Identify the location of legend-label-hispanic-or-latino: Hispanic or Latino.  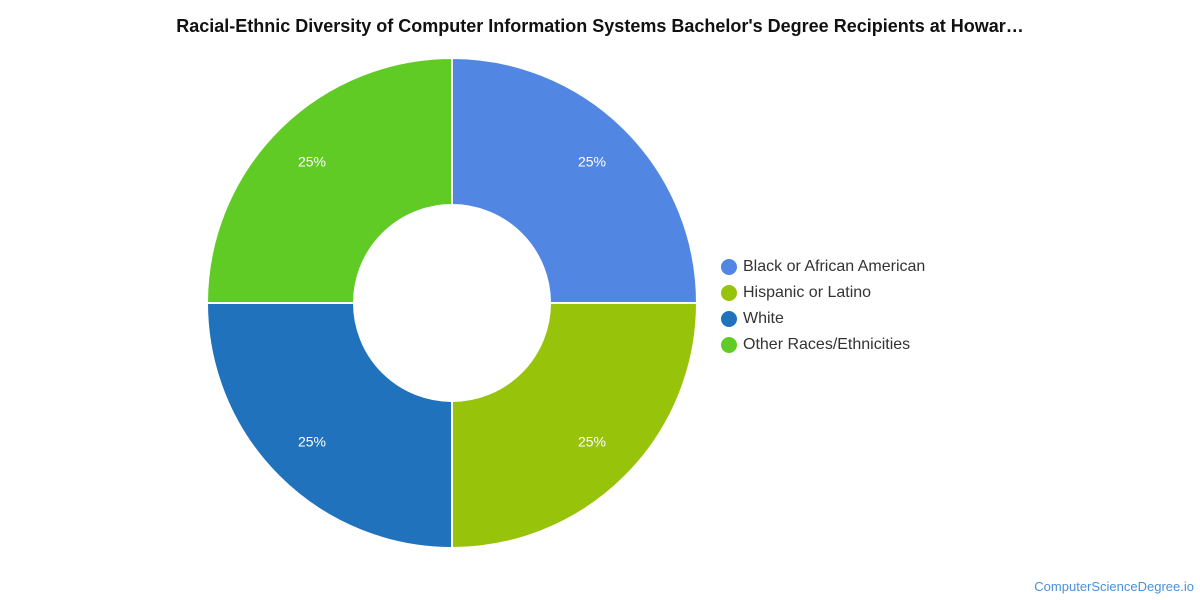
(807, 292).